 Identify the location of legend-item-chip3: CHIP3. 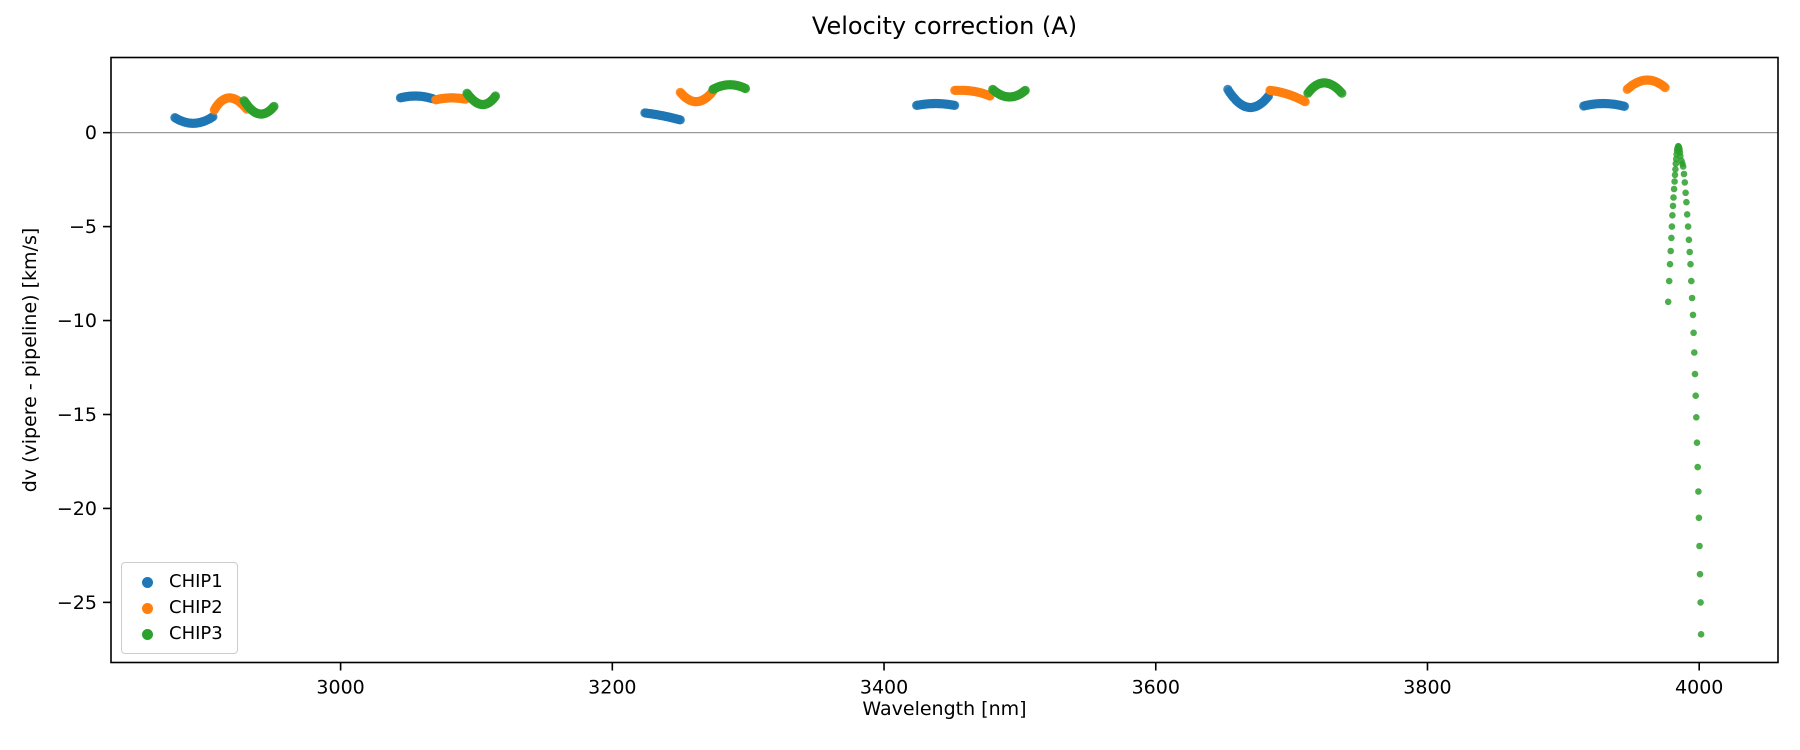
(177, 634).